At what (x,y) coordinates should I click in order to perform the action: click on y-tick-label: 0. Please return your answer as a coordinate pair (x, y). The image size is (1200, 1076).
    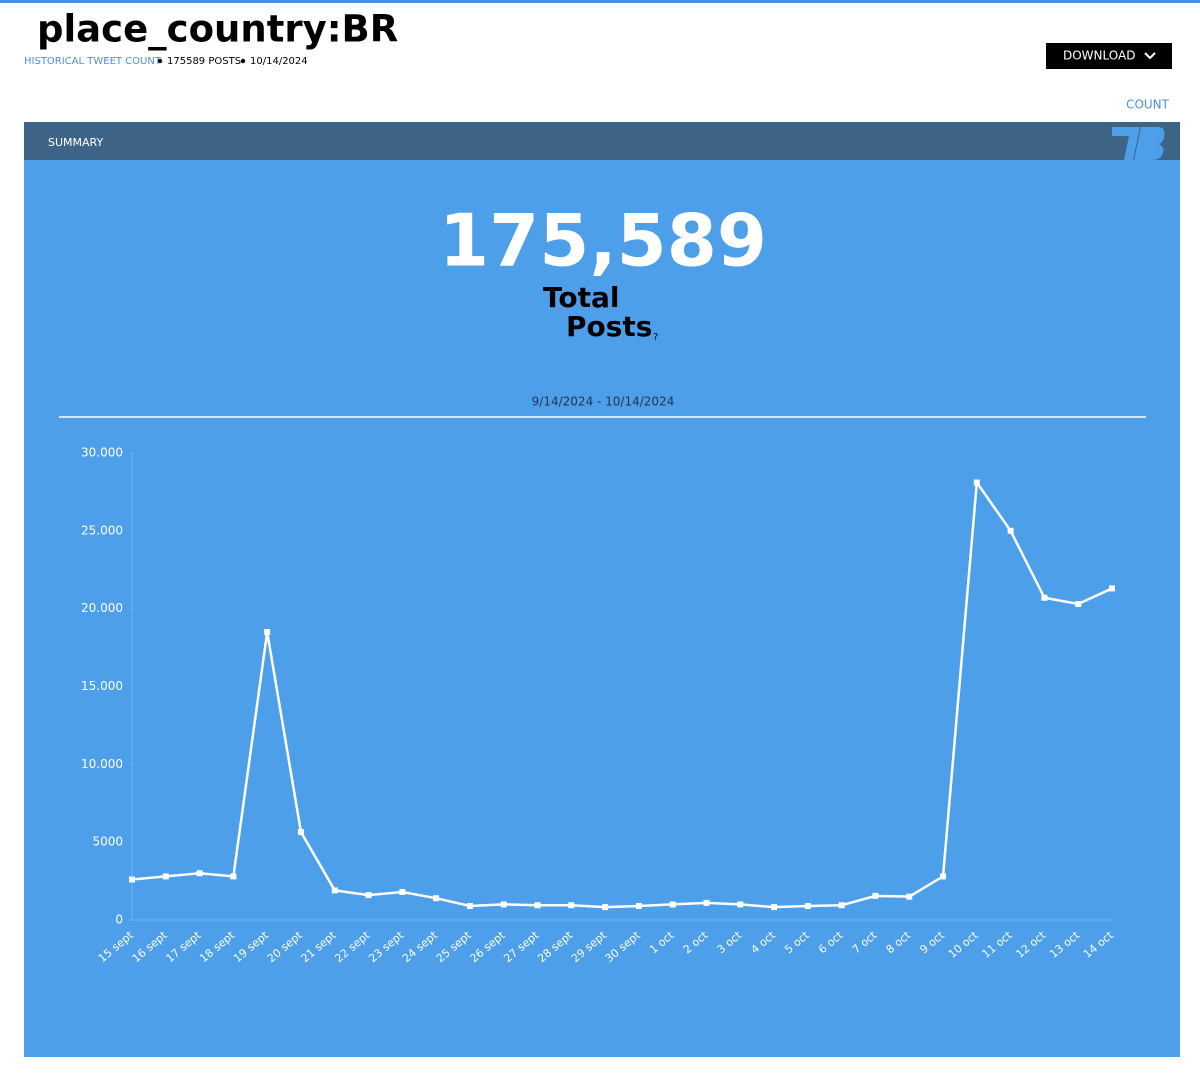
    Looking at the image, I should click on (119, 920).